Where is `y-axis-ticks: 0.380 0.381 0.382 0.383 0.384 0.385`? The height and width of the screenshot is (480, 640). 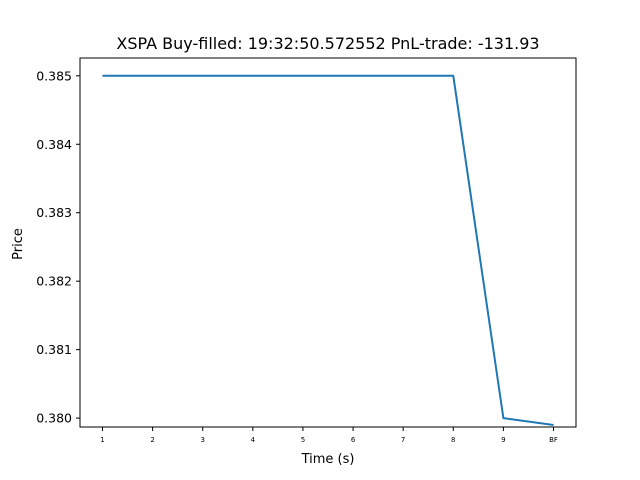 y-axis-ticks: 0.380 0.381 0.382 0.383 0.384 0.385 is located at coordinates (58, 247).